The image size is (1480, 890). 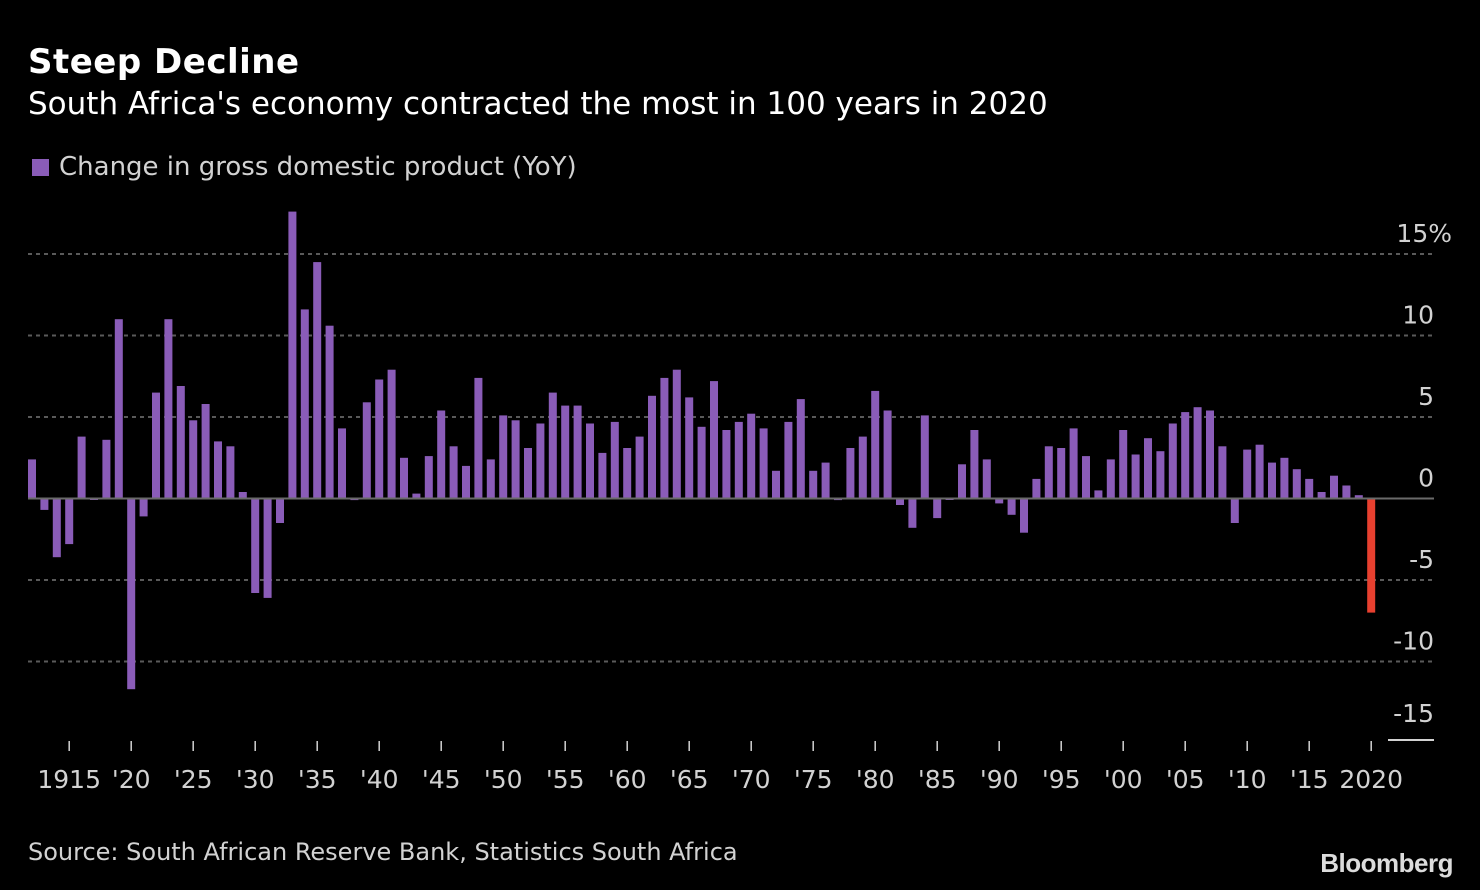 I want to click on bar-1948, so click(x=478, y=438).